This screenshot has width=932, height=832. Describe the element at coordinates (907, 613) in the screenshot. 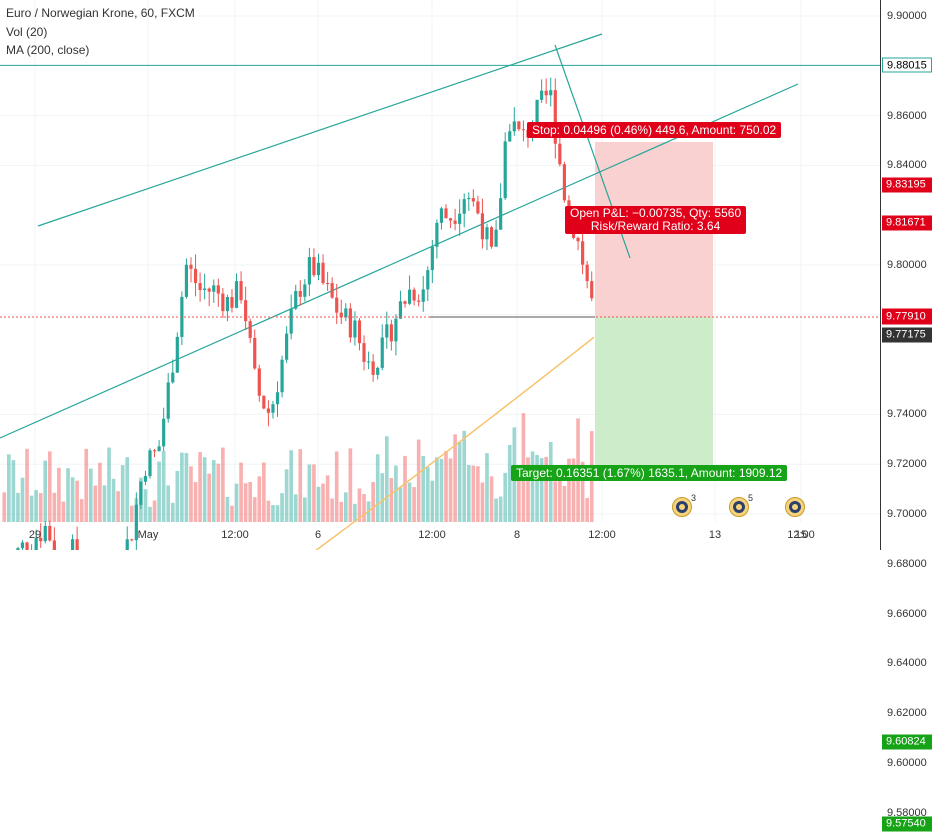

I see `price-tick-label: 9.66000` at that location.